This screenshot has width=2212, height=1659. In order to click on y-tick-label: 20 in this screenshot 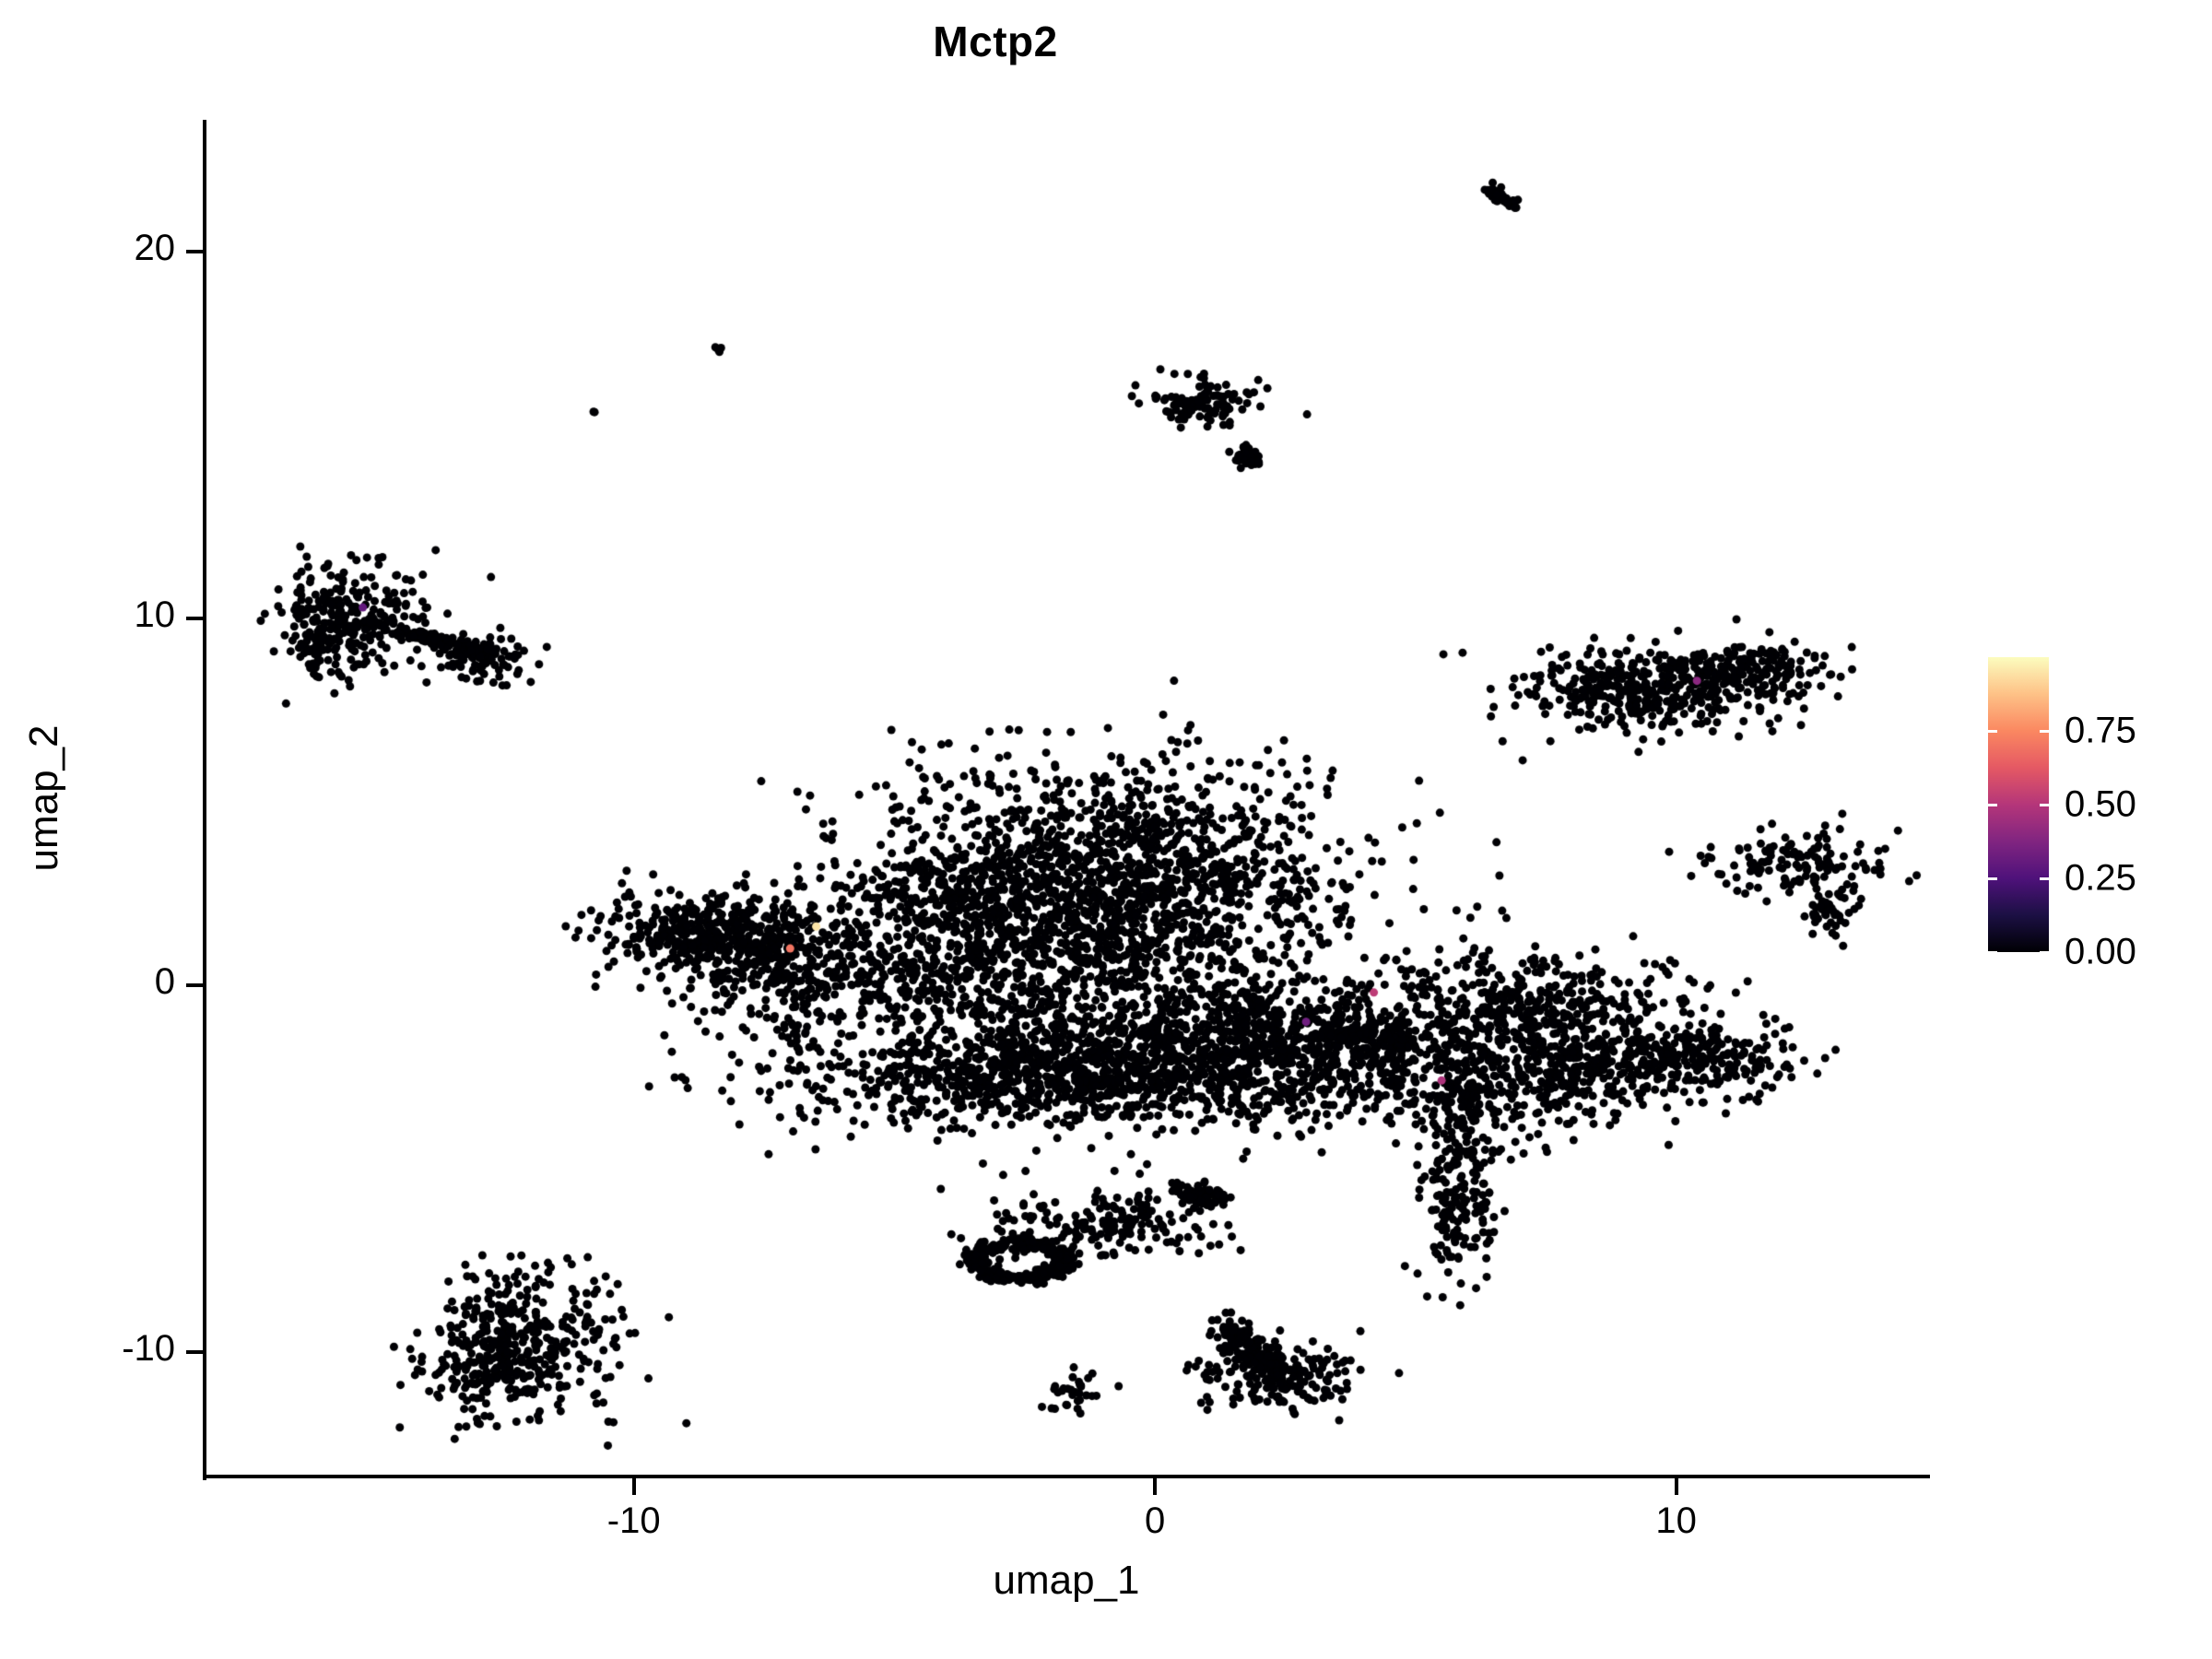, I will do `click(155, 248)`.